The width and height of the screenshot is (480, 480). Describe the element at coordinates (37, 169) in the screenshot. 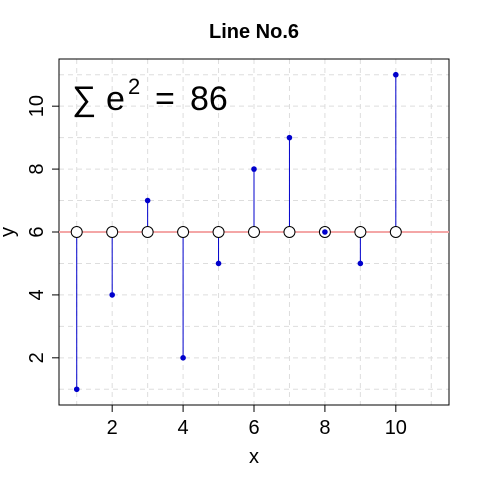

I see `y-tick-label: 8` at that location.